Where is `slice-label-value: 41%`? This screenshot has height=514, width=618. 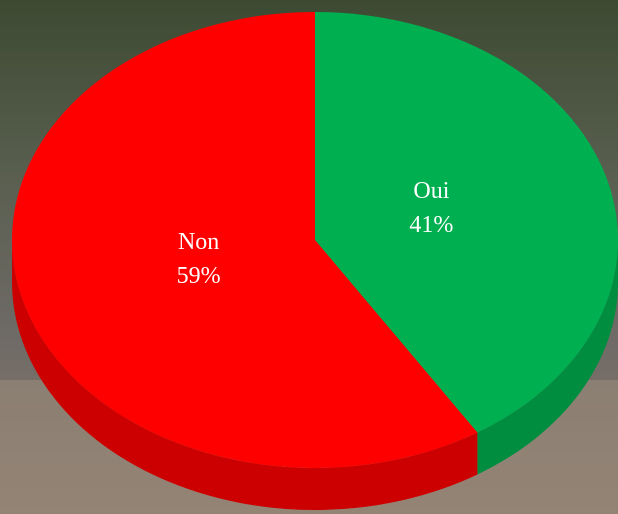
slice-label-value: 41% is located at coordinates (431, 225).